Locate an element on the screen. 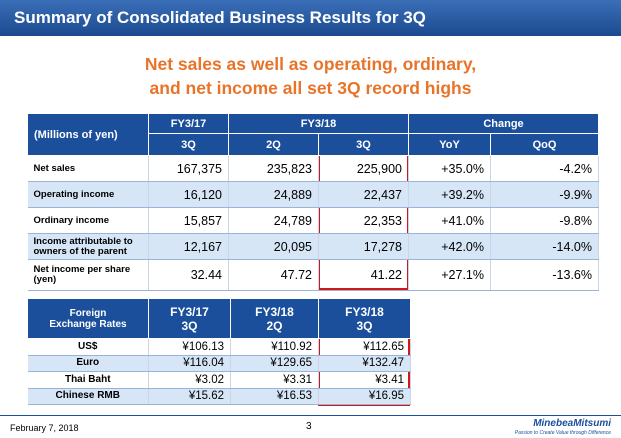  value-cell: -13.6% is located at coordinates (544, 275).